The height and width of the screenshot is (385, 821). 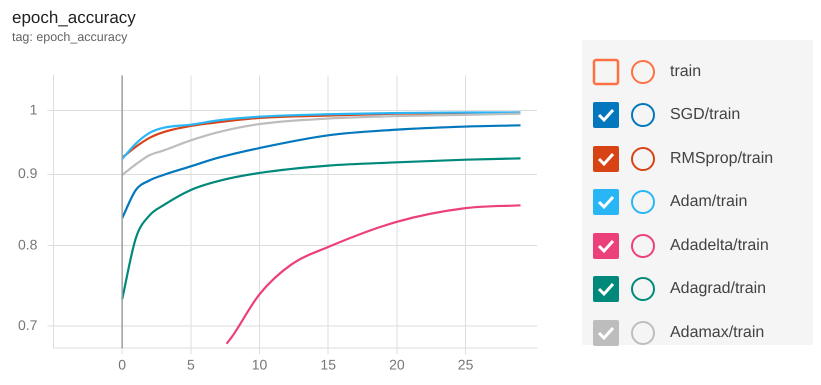 I want to click on legend-label: Adamax/train, so click(x=717, y=333).